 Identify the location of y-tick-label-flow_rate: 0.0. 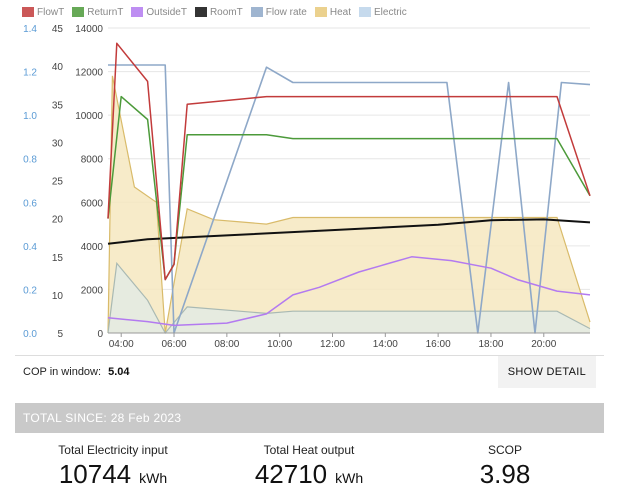
(30, 334).